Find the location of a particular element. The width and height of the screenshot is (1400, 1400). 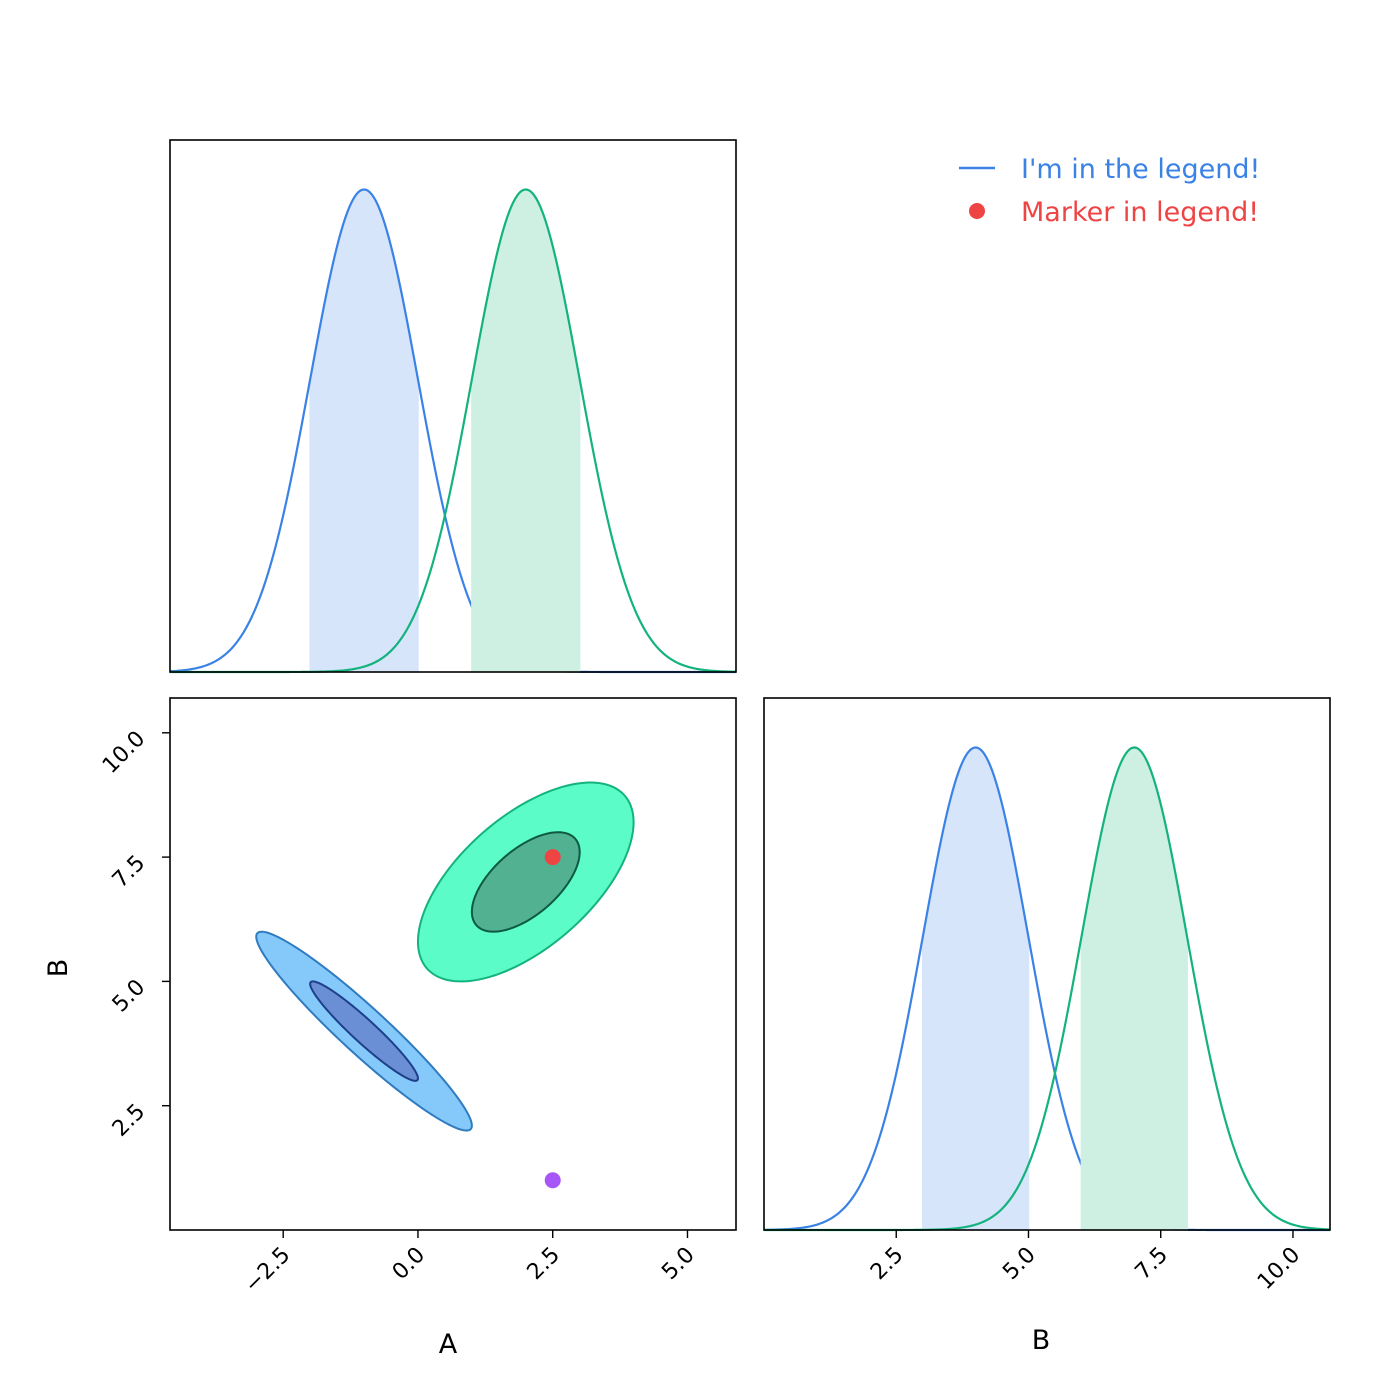

marginal-b-x-axis-label: B is located at coordinates (1041, 1340).